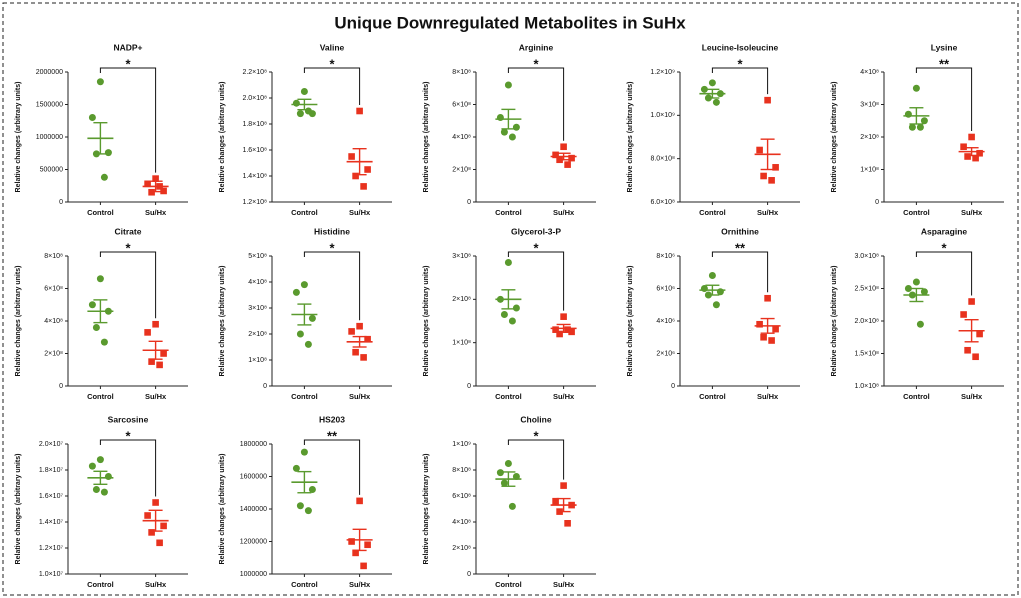 The image size is (1021, 598). What do you see at coordinates (49, 104) in the screenshot?
I see `y-tick-label: 1500000` at bounding box center [49, 104].